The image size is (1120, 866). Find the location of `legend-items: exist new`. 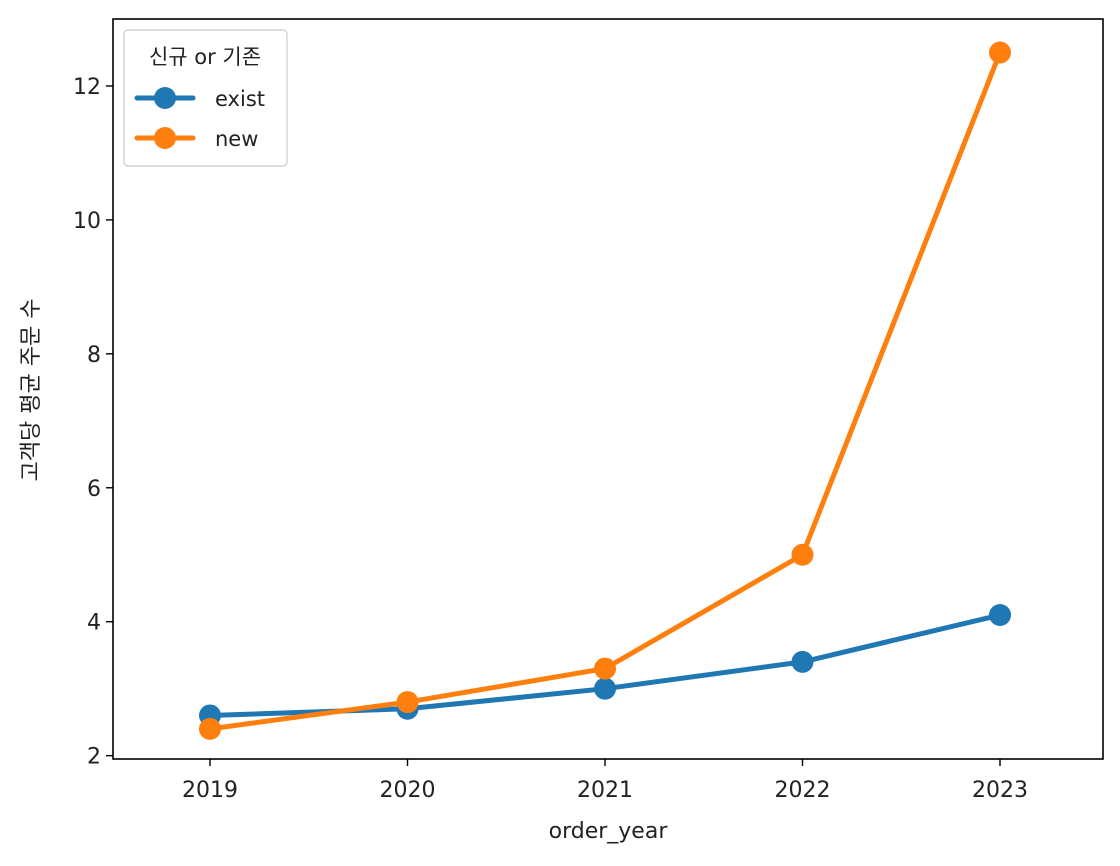

legend-items: exist new is located at coordinates (199, 119).